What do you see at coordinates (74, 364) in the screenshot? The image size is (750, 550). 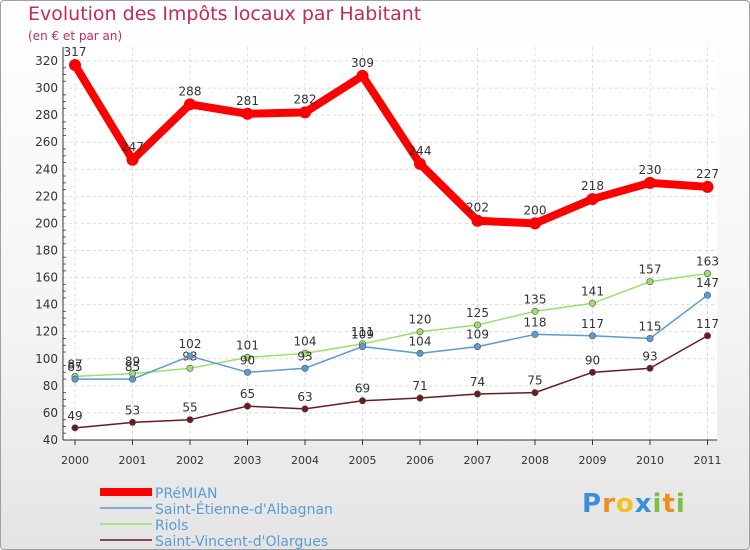 I see `data-label: 87` at bounding box center [74, 364].